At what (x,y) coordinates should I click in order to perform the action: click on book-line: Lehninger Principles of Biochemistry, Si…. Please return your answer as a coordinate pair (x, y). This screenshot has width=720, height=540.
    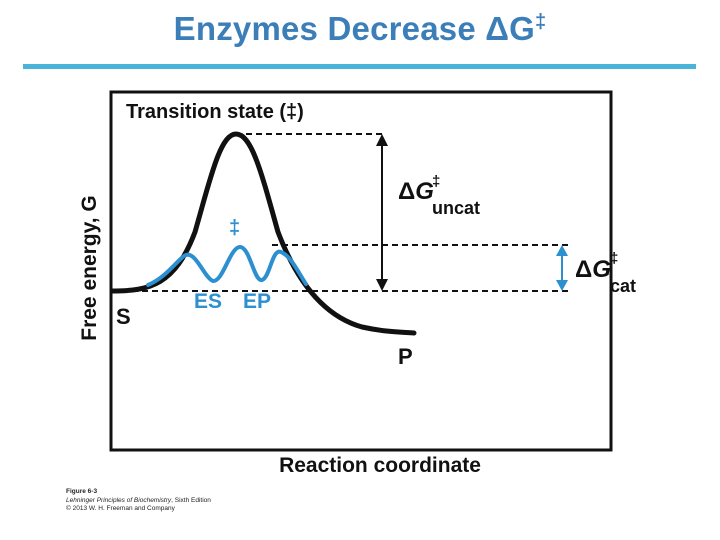
    Looking at the image, I should click on (138, 501).